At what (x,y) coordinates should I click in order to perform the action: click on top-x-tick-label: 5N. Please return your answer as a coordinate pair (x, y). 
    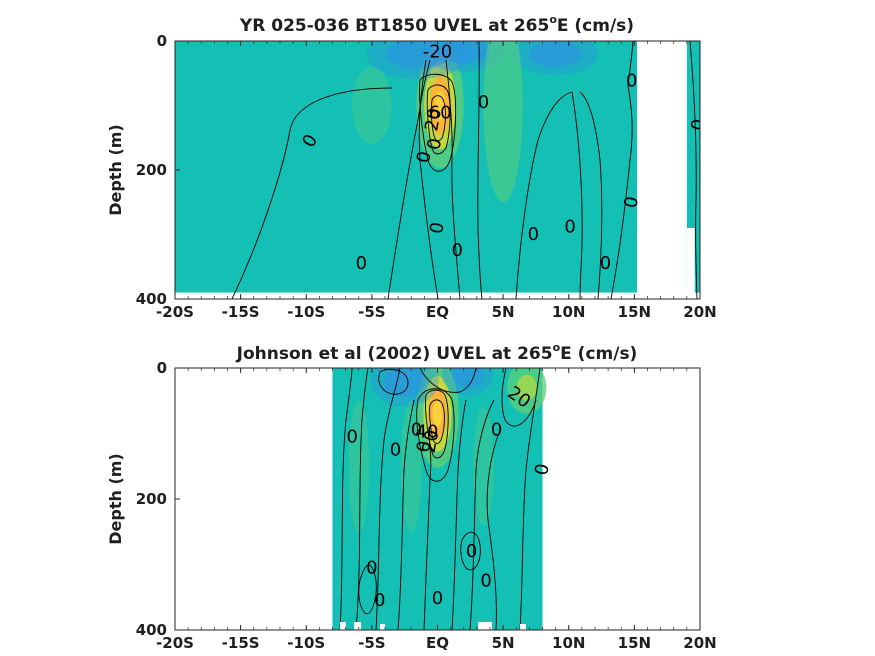
    Looking at the image, I should click on (503, 312).